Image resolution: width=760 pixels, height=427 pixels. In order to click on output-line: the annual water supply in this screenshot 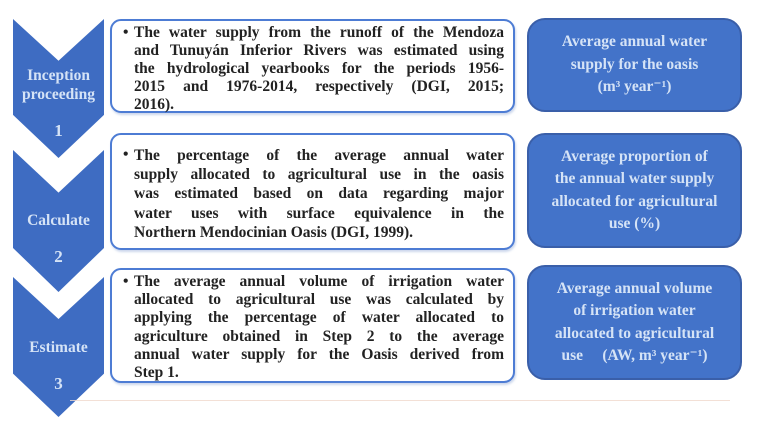, I will do `click(634, 178)`.